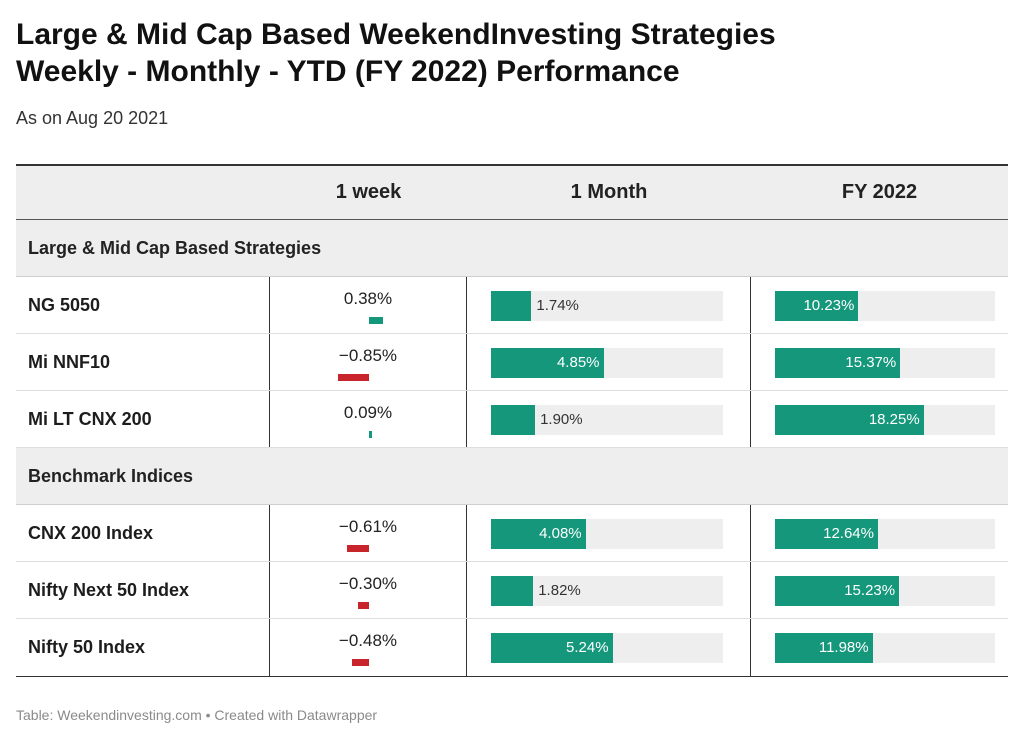  Describe the element at coordinates (885, 534) in the screenshot. I see `fy-track: 12.64%` at that location.